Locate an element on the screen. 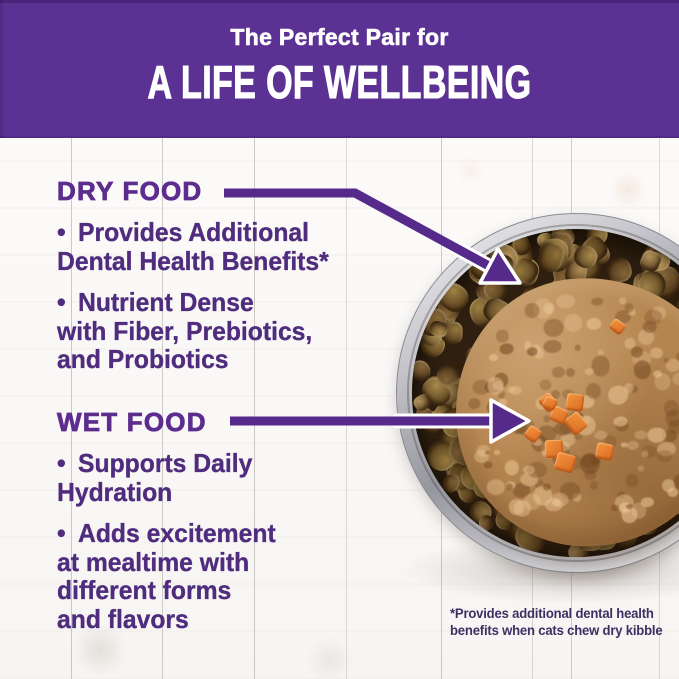 The image size is (679, 679). bullet-text: Hydration is located at coordinates (115, 491).